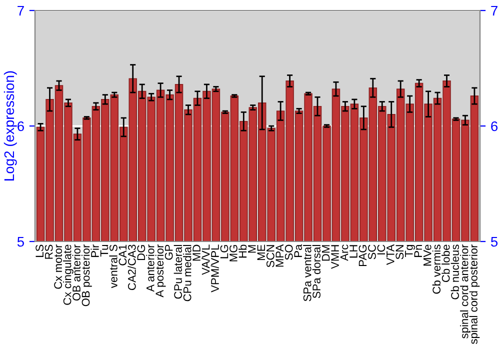 The image size is (500, 350). Describe the element at coordinates (234, 253) in the screenshot. I see `x-tick-label: MG` at that location.